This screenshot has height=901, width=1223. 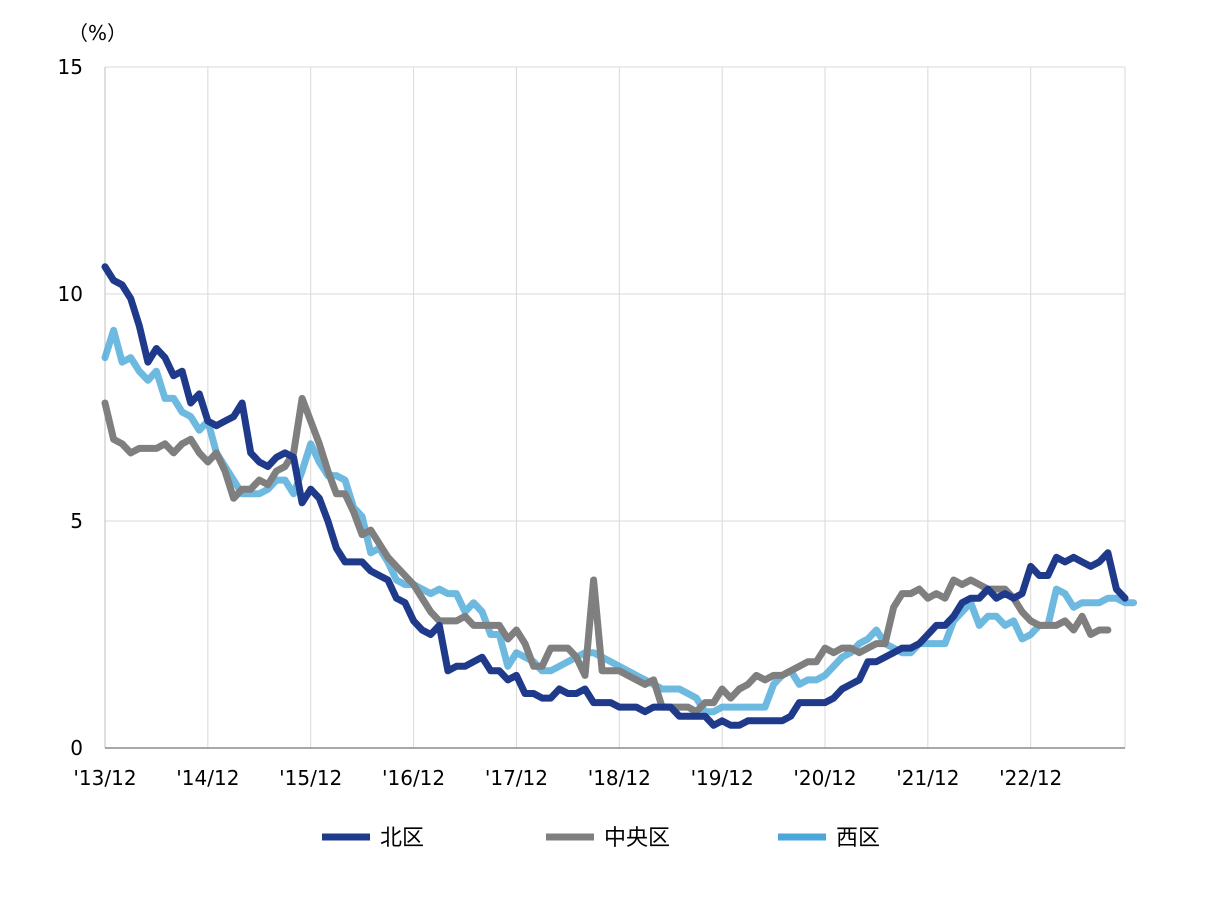 I want to click on legend-label-1: 中央区, so click(x=637, y=838).